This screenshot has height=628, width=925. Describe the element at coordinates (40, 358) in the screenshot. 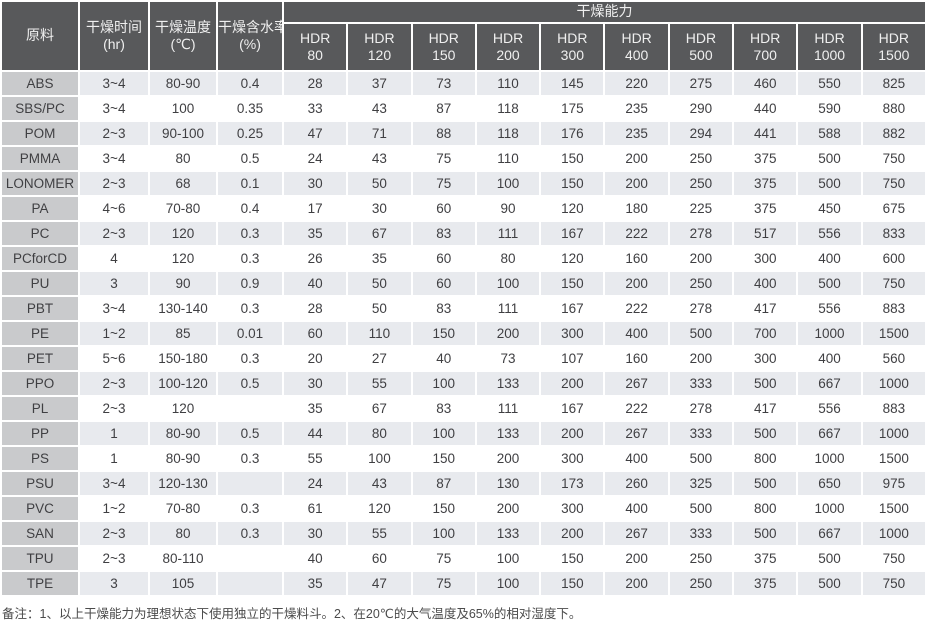

I see `material-cell: PET` at that location.